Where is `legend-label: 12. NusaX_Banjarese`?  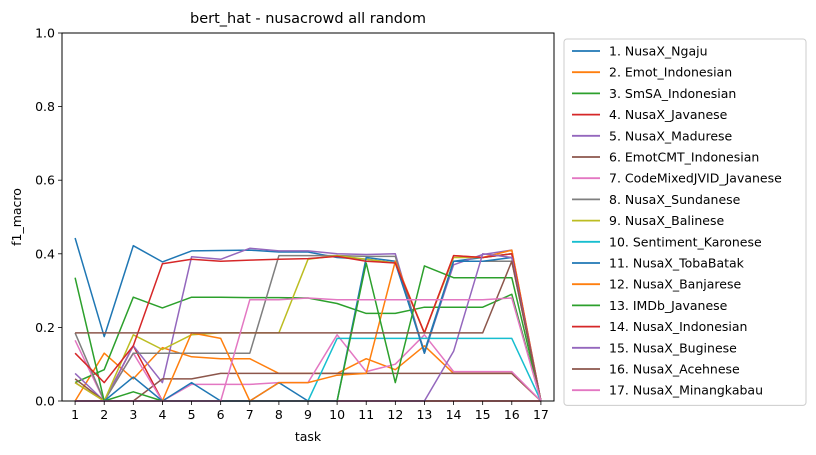 legend-label: 12. NusaX_Banjarese is located at coordinates (675, 284).